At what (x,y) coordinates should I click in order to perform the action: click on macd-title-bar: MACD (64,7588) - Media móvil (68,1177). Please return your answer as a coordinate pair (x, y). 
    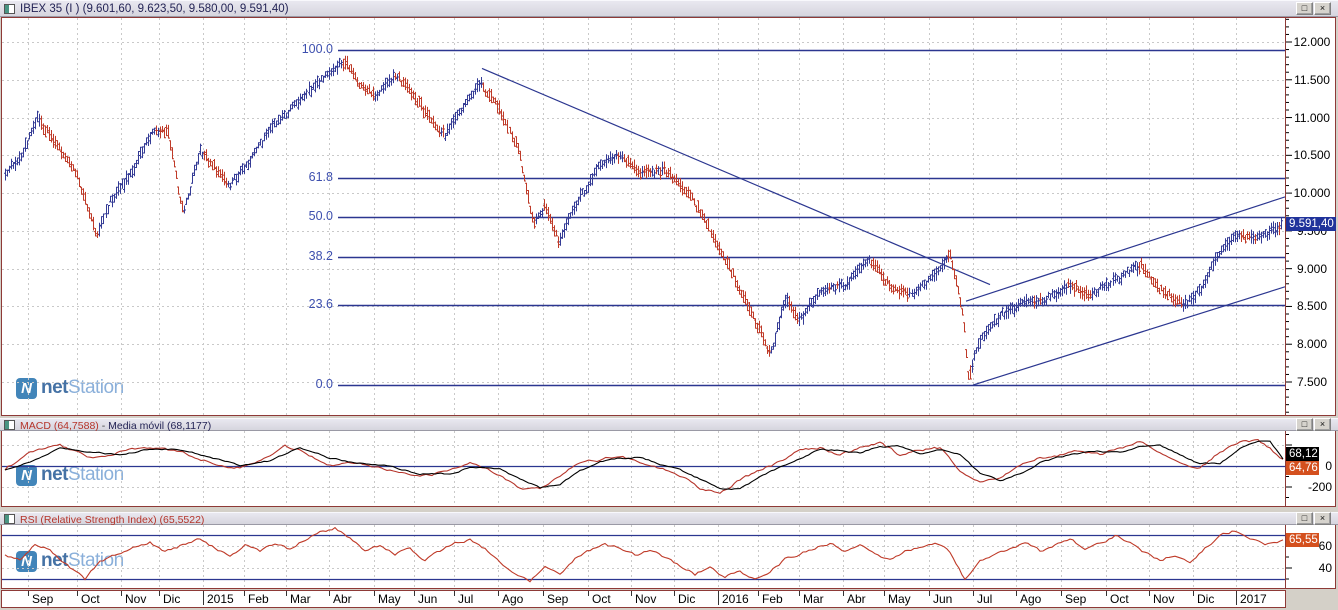
    Looking at the image, I should click on (669, 425).